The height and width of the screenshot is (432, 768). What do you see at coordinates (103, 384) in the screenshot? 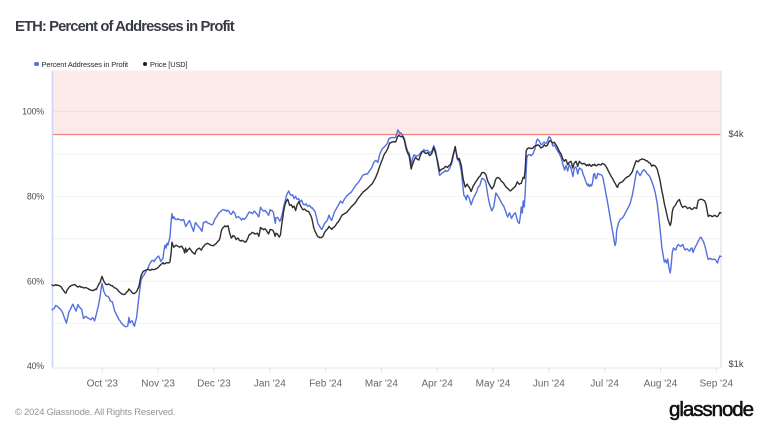
I see `svg-text: Oct '23` at bounding box center [103, 384].